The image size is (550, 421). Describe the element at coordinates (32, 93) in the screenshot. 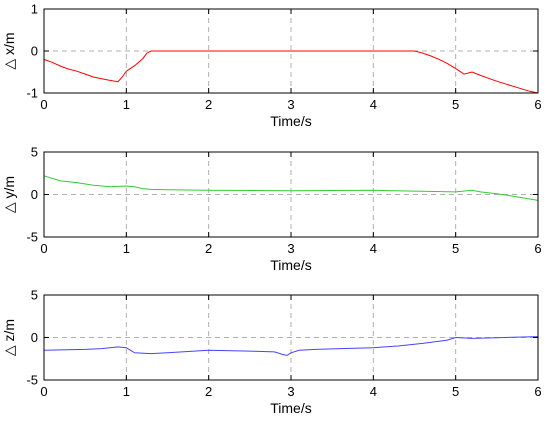

I see `y-tick-label: -1` at that location.